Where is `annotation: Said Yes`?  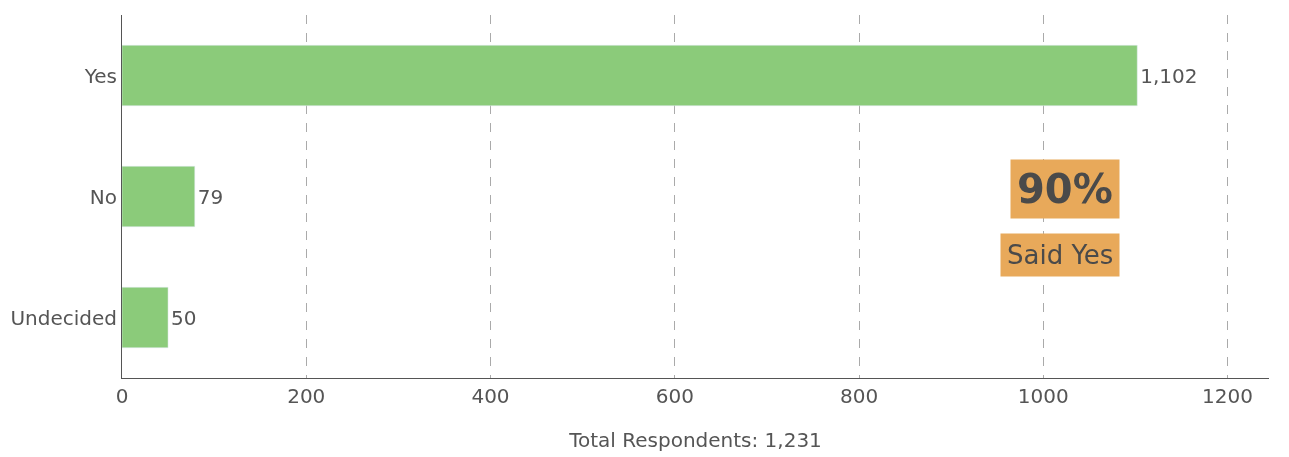
annotation: Said Yes is located at coordinates (1060, 255).